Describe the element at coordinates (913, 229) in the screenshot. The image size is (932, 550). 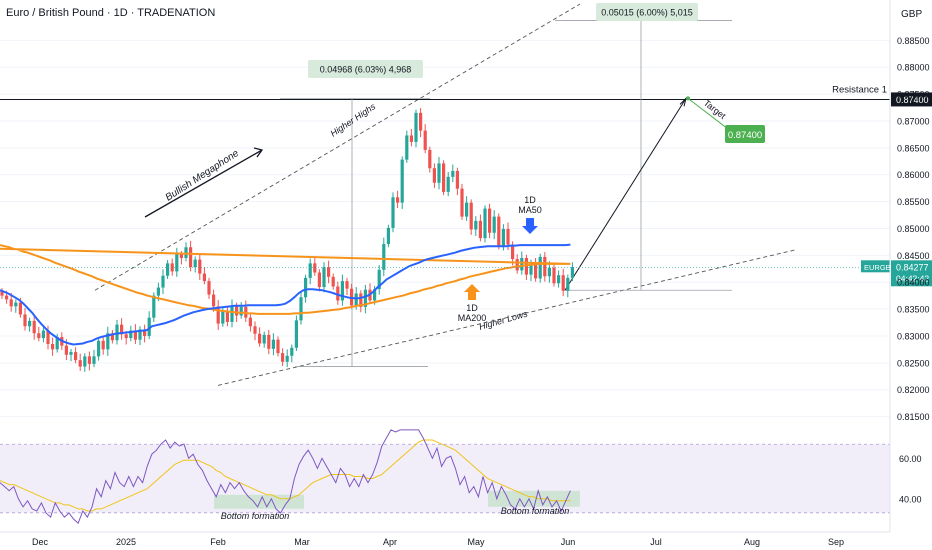
I see `price-tick-label: 0.85000` at that location.